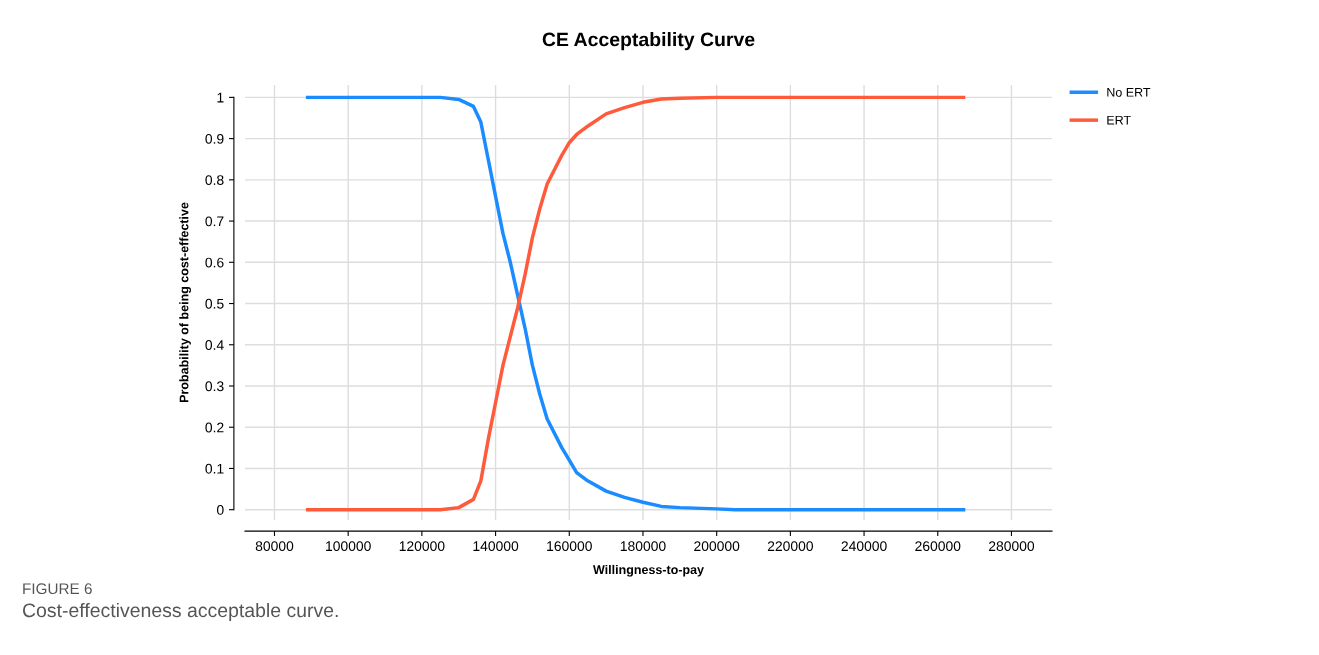  Describe the element at coordinates (214, 345) in the screenshot. I see `y-tick-label: 0.4` at that location.